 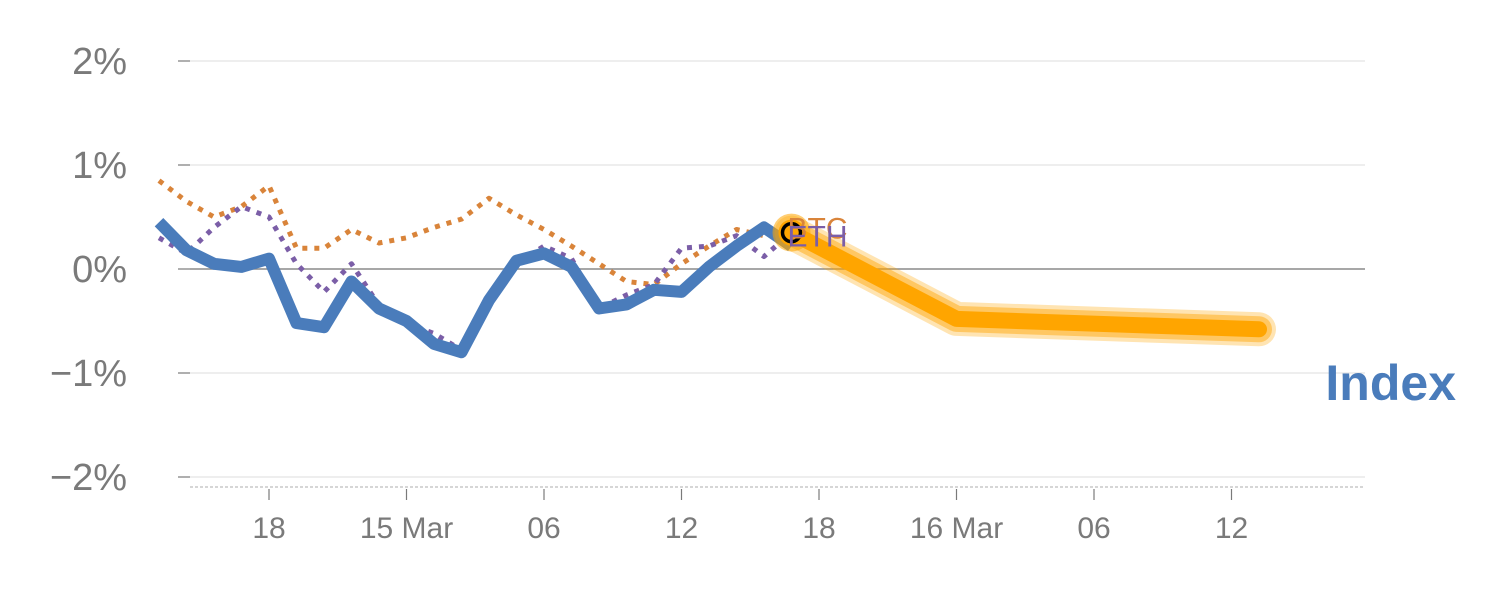 What do you see at coordinates (99, 62) in the screenshot?
I see `y-tick-label: 2%` at bounding box center [99, 62].